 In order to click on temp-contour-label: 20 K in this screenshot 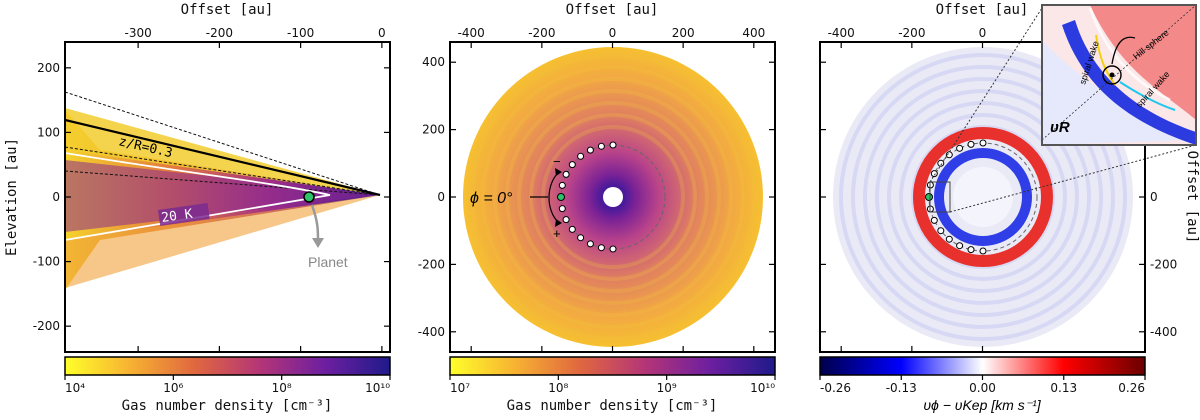, I will do `click(176, 216)`.